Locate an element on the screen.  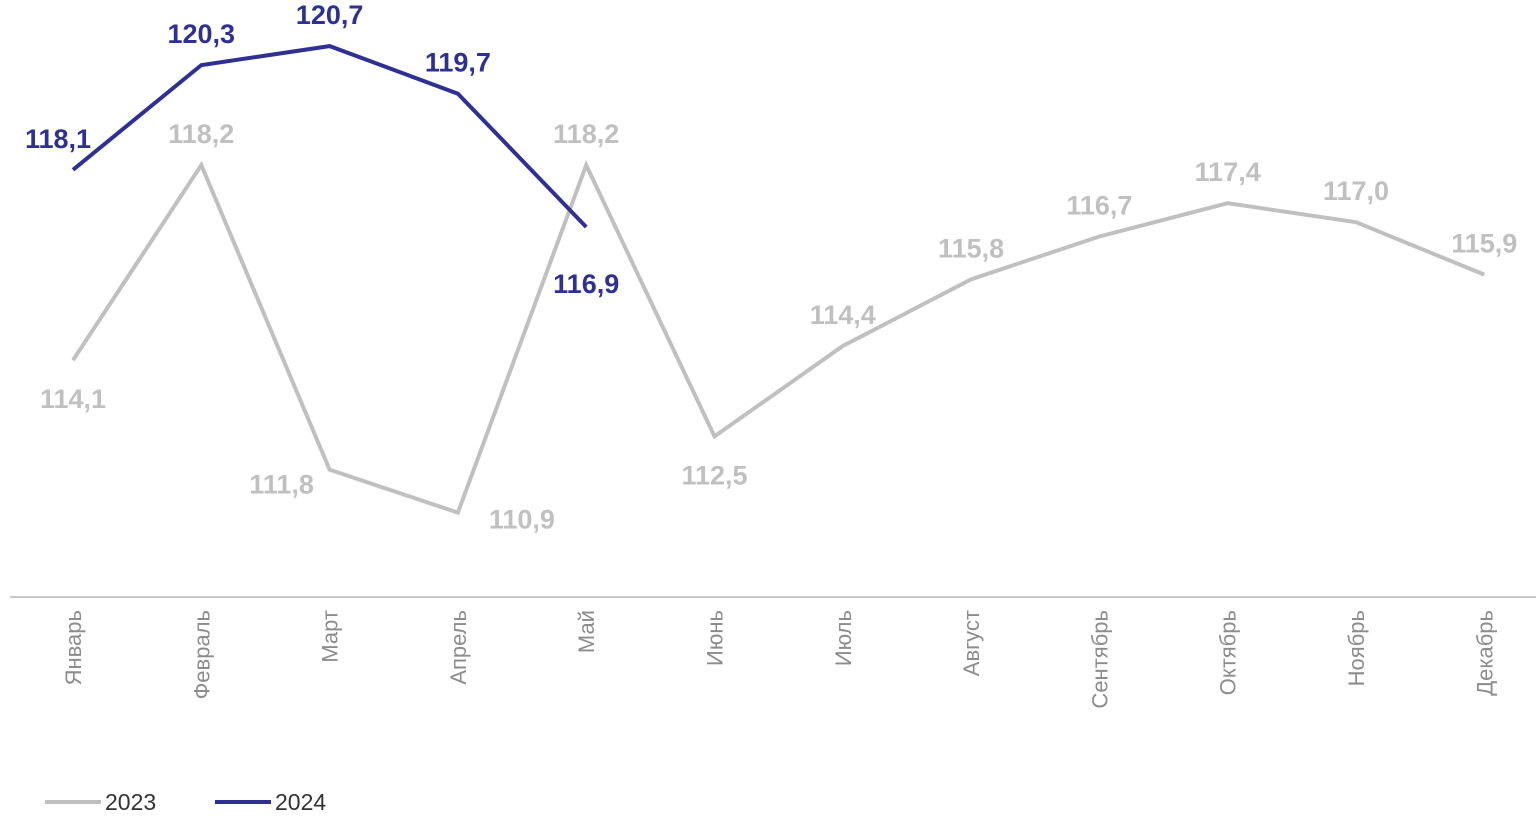
data-label-2023-3: 110,9 is located at coordinates (522, 520).